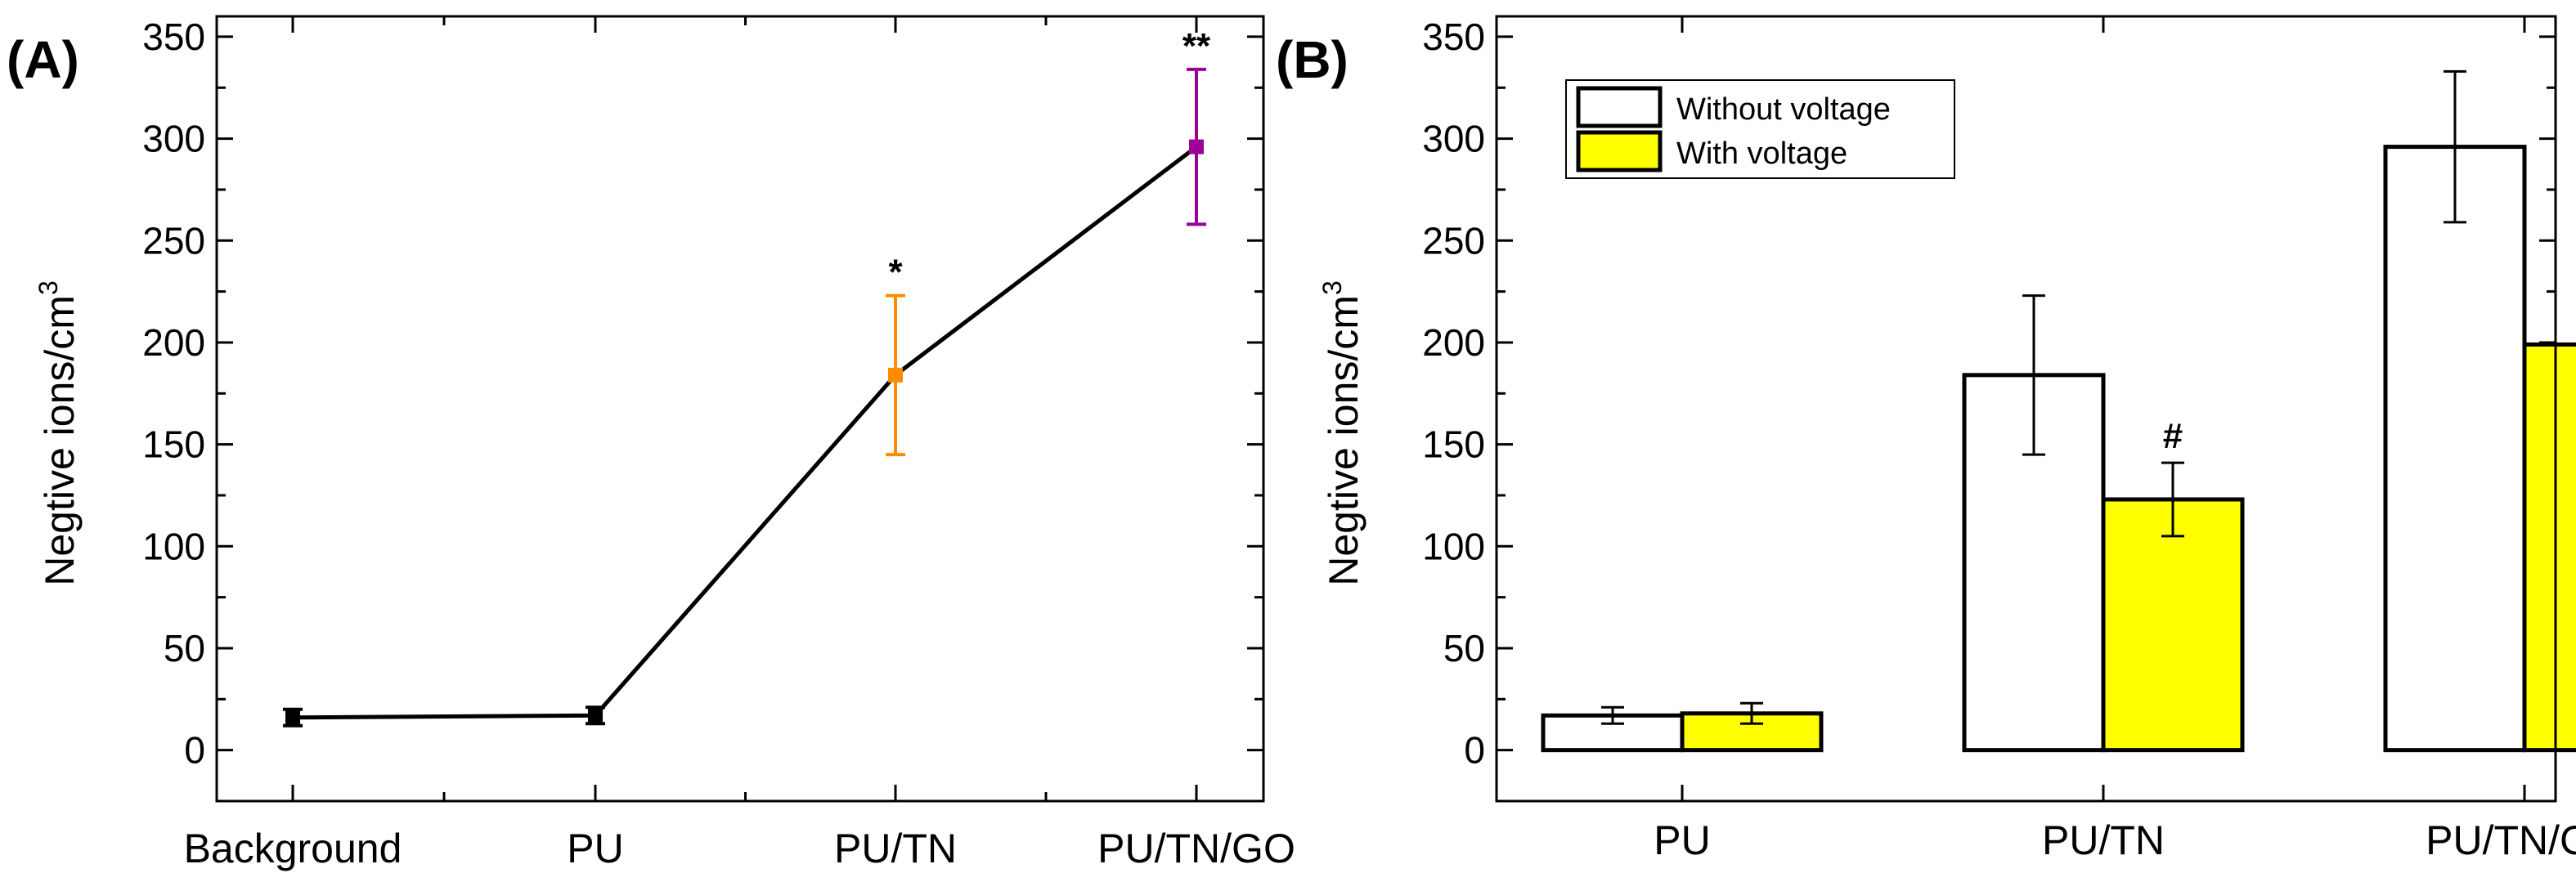 This screenshot has width=2576, height=891. What do you see at coordinates (174, 139) in the screenshot?
I see `a-ytick-label: 300` at bounding box center [174, 139].